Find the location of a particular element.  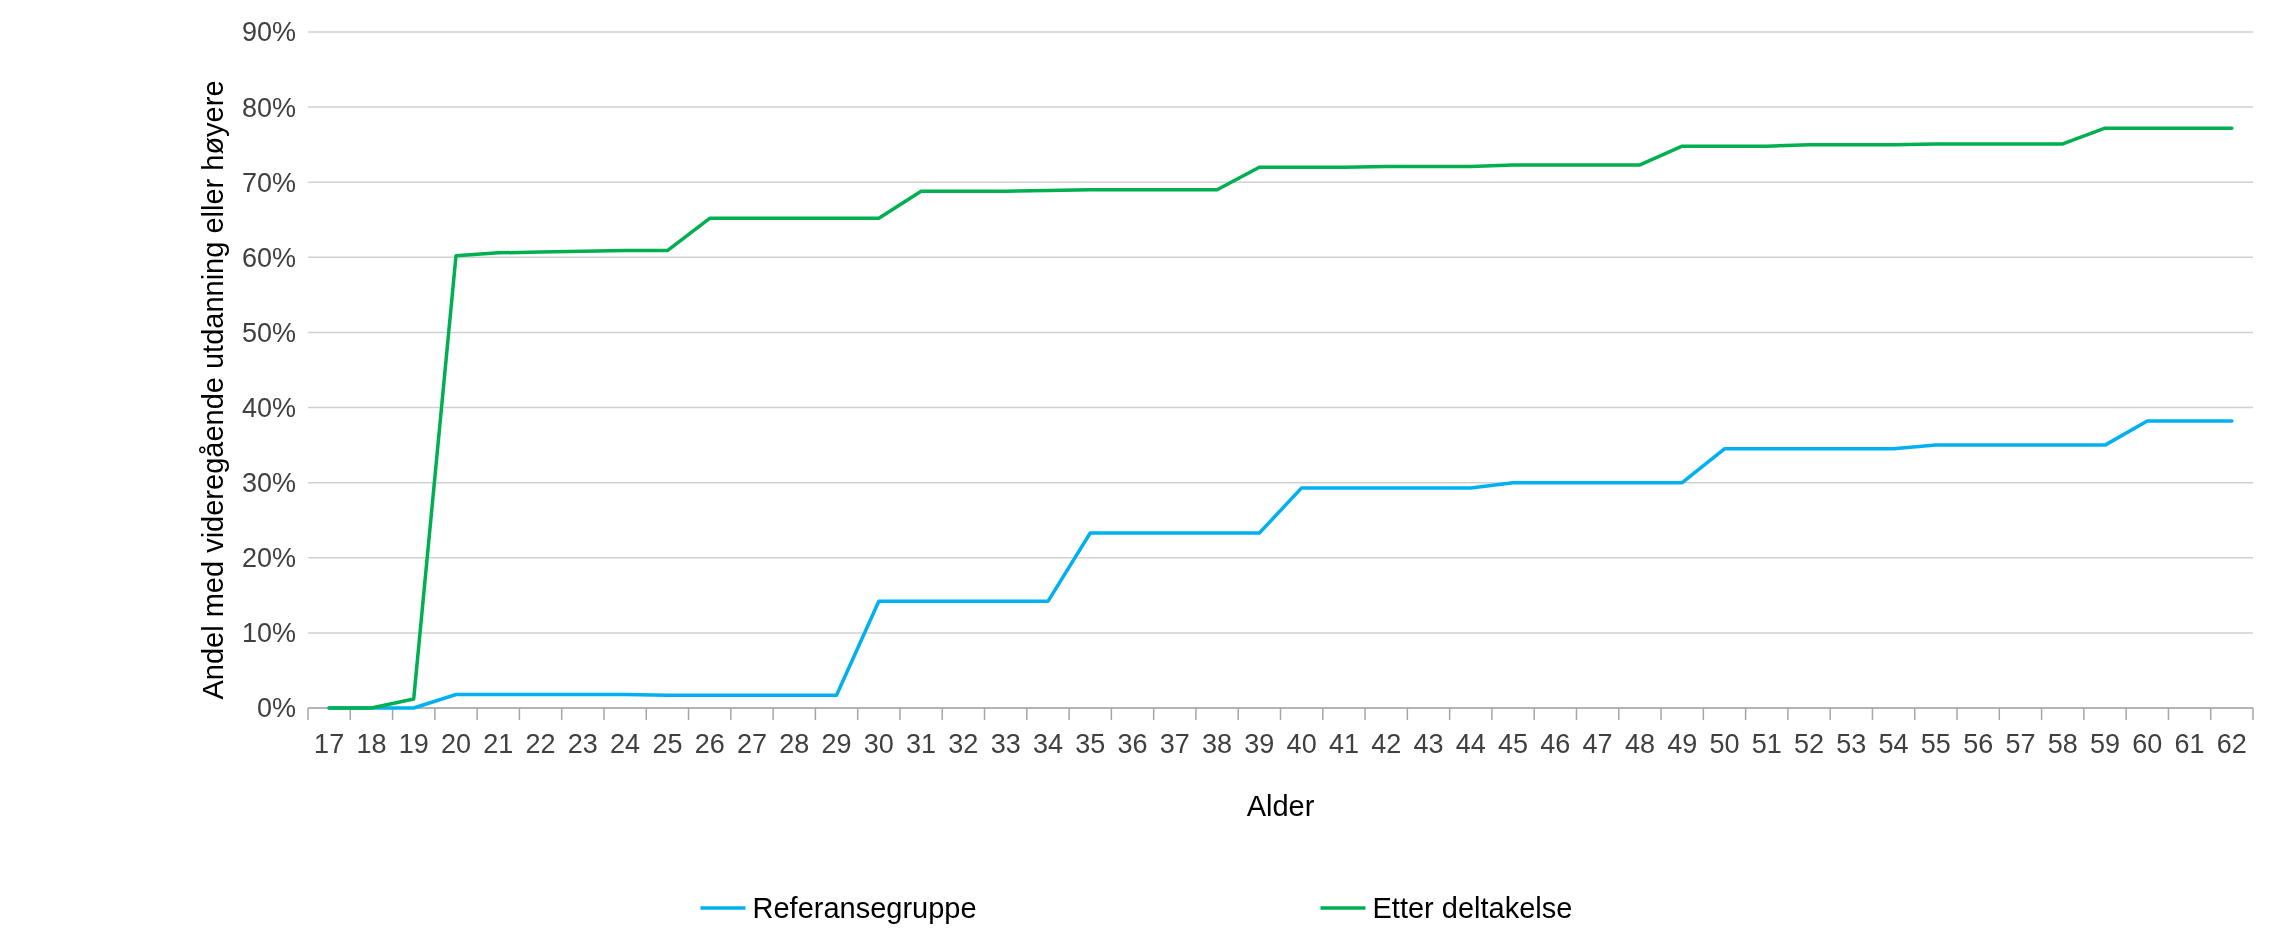

x-tick-label: 53 is located at coordinates (1851, 744).